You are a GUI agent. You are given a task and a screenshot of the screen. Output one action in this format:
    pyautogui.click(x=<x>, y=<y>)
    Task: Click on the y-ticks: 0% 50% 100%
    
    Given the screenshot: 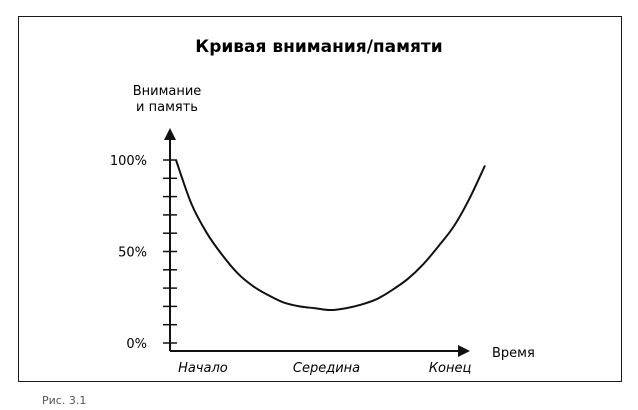 What is the action you would take?
    pyautogui.click(x=143, y=253)
    